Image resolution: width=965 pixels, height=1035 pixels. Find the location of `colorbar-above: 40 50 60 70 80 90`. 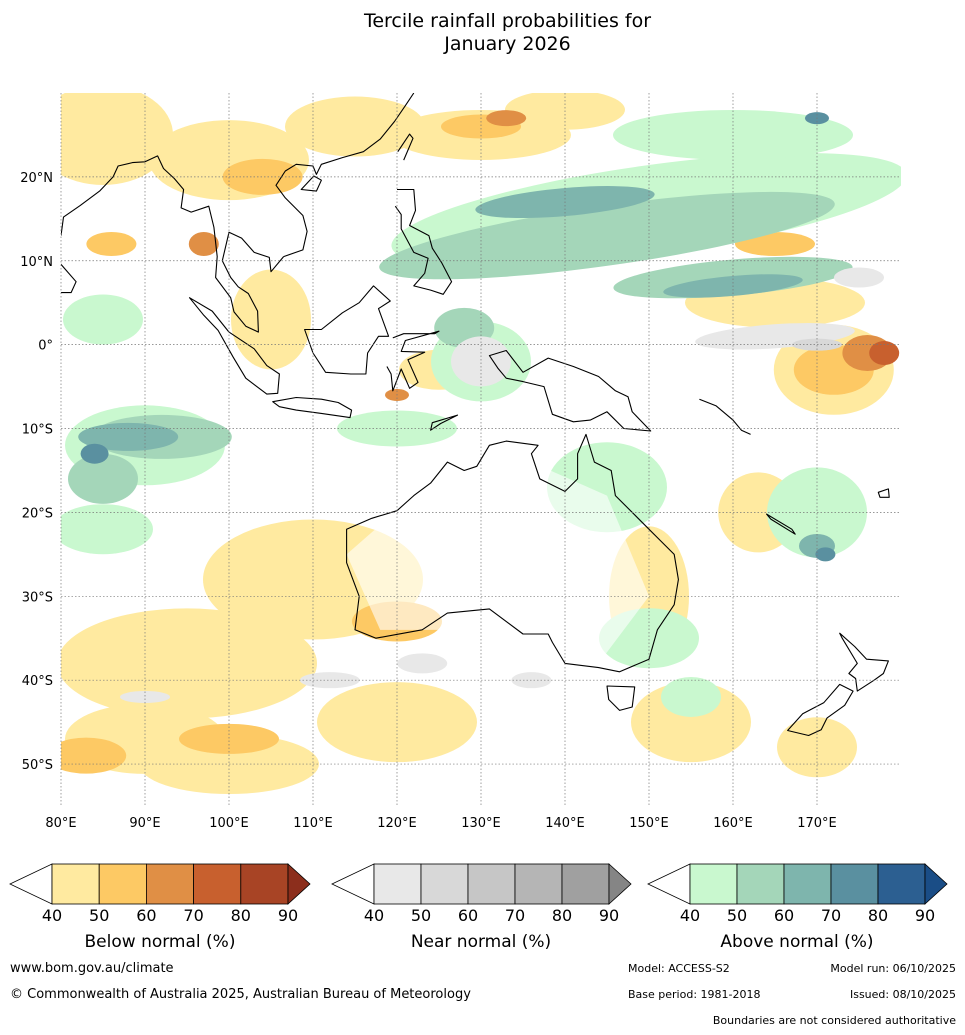

colorbar-above: 40 50 60 70 80 90 is located at coordinates (797, 894).